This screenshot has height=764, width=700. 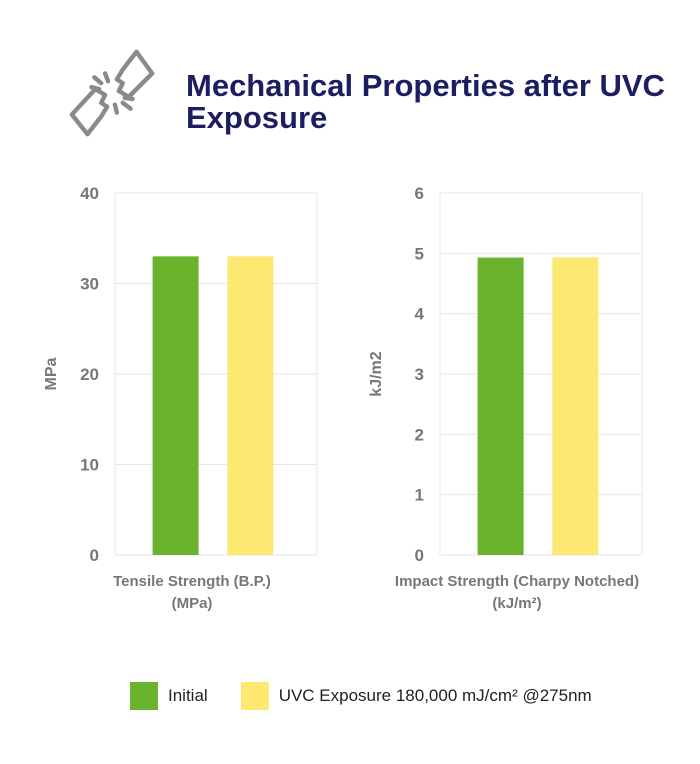 I want to click on tensile-ytick-label: 20, so click(x=89, y=374).